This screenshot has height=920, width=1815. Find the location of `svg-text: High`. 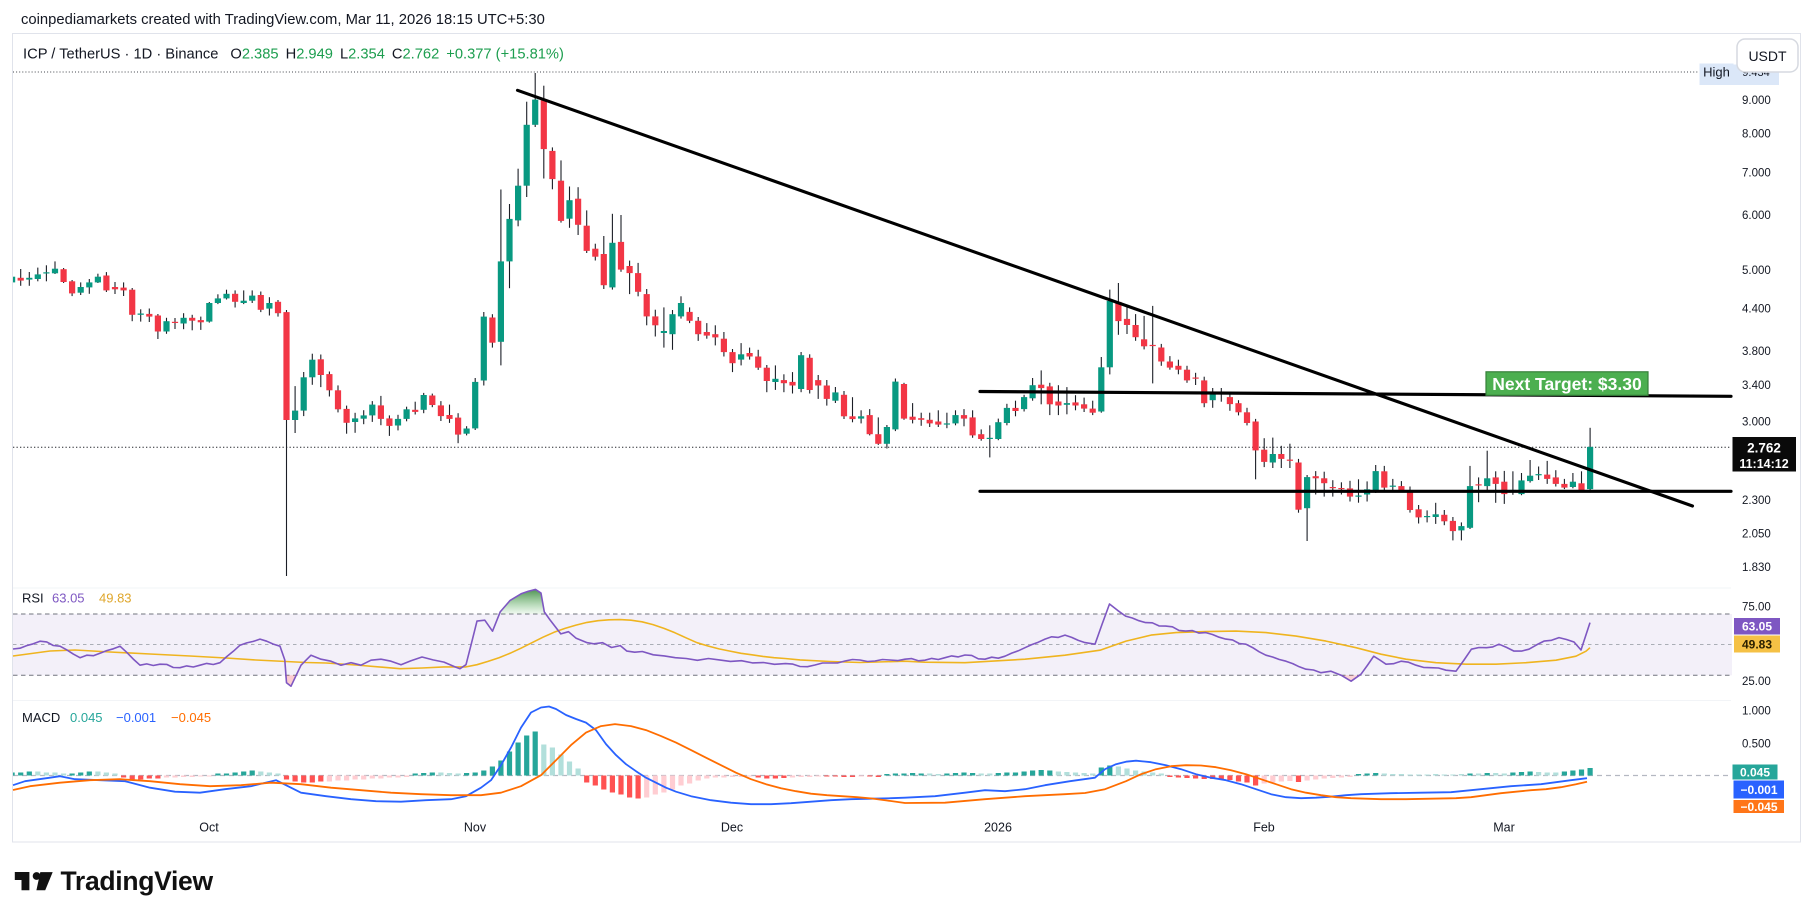

svg-text: High is located at coordinates (1716, 72).